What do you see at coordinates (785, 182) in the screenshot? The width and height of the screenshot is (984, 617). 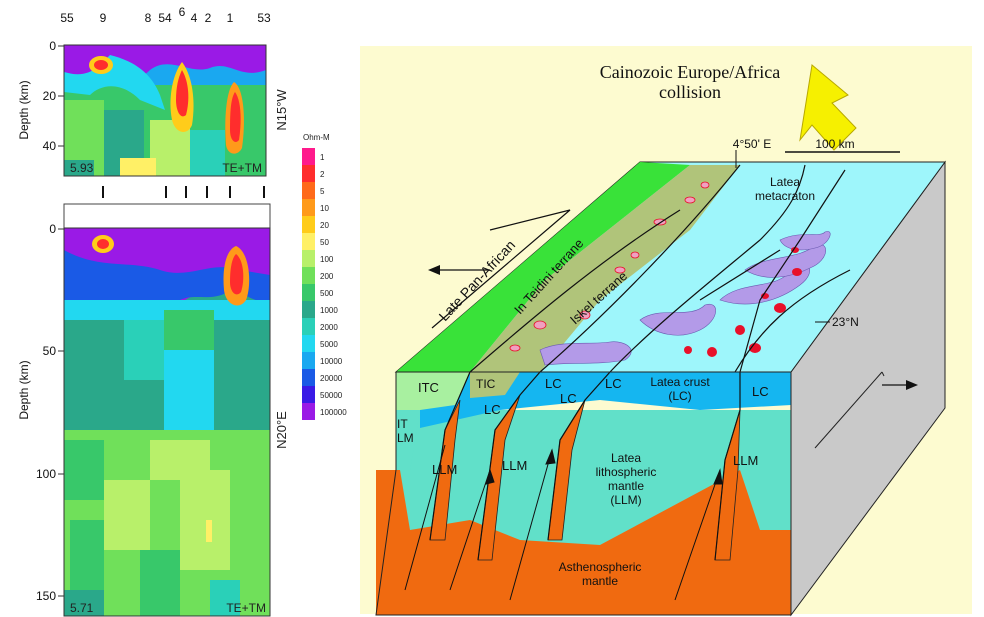 I see `metacraton-label-1: Latea` at bounding box center [785, 182].